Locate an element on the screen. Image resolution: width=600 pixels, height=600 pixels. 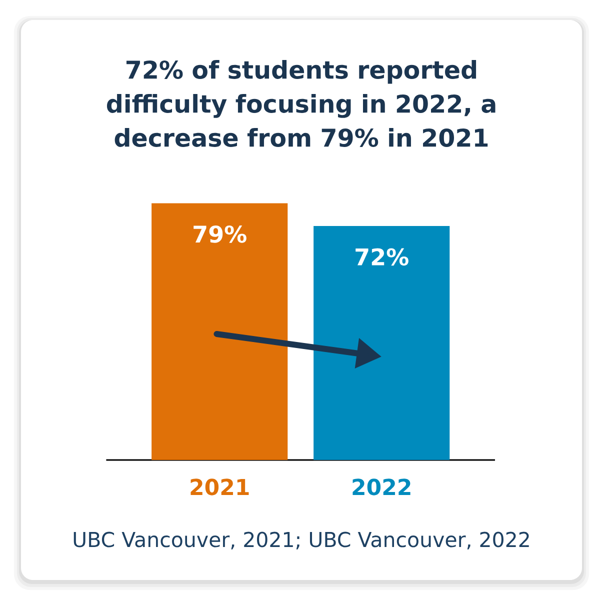
data-label: 79% is located at coordinates (220, 234).